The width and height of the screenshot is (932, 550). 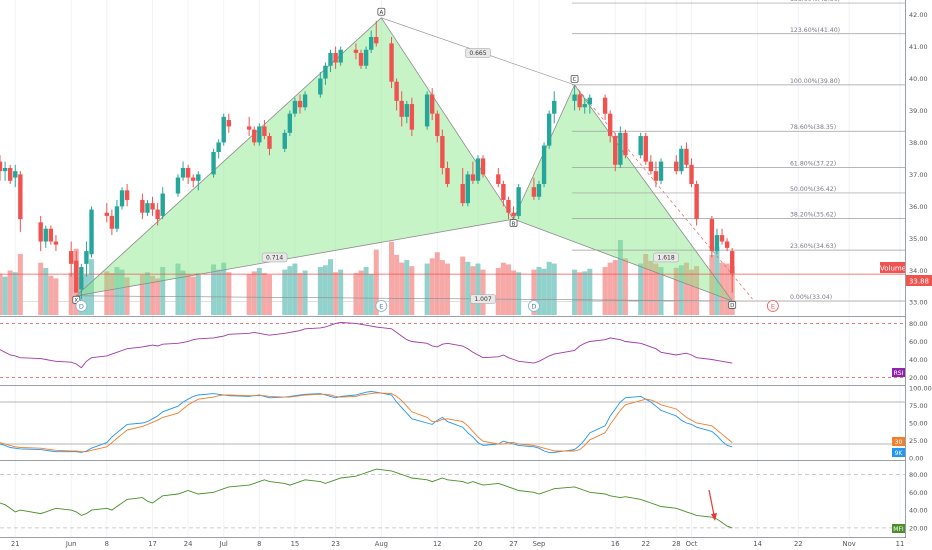 I want to click on mfi-panel, so click(x=452, y=498).